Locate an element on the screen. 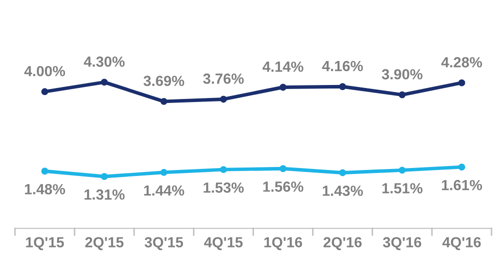 The width and height of the screenshot is (499, 261). data-label: 1.31% is located at coordinates (104, 194).